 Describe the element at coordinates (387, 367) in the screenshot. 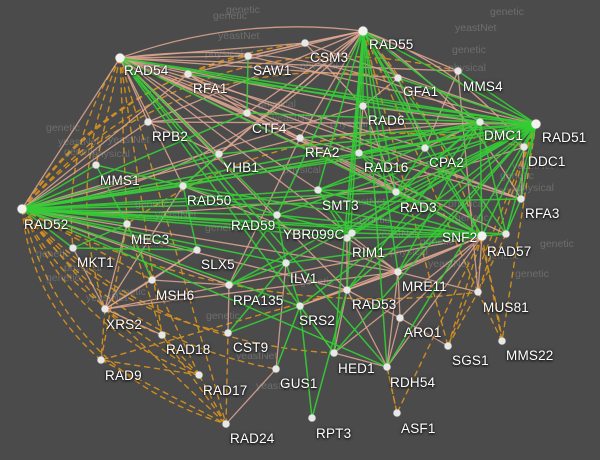

I see `node-rdh54` at that location.